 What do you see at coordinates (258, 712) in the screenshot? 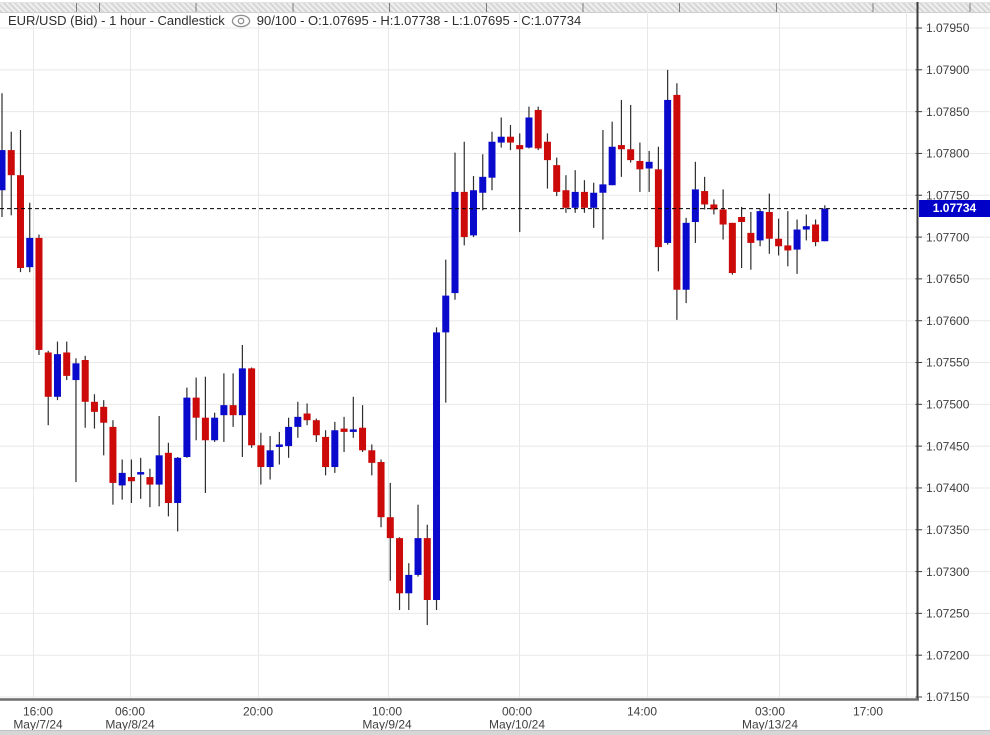
I see `time-tick-label: 20:00` at bounding box center [258, 712].